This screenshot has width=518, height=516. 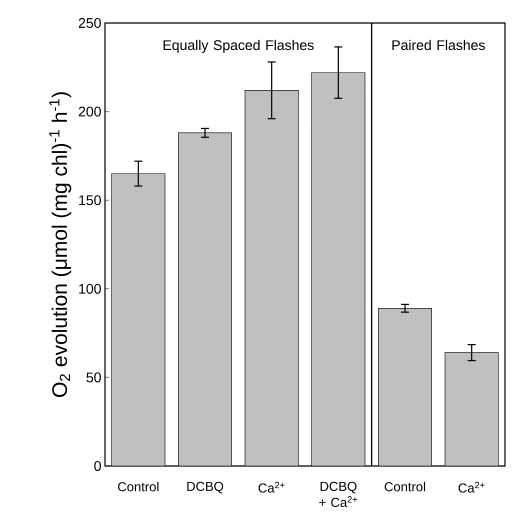 I want to click on annotation: Paired Flashes, so click(x=438, y=45).